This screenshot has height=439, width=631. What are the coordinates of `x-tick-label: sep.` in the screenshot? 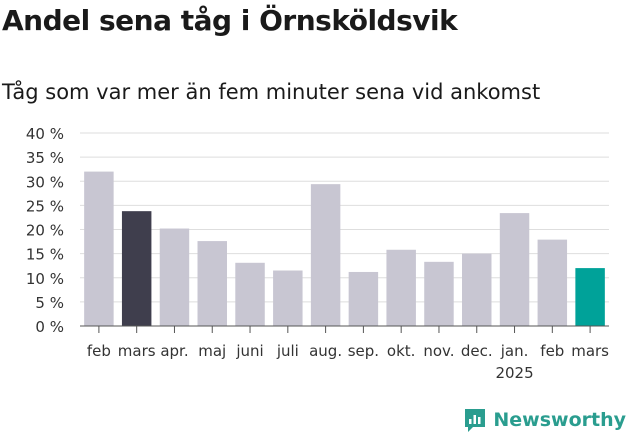 It's located at (363, 351).